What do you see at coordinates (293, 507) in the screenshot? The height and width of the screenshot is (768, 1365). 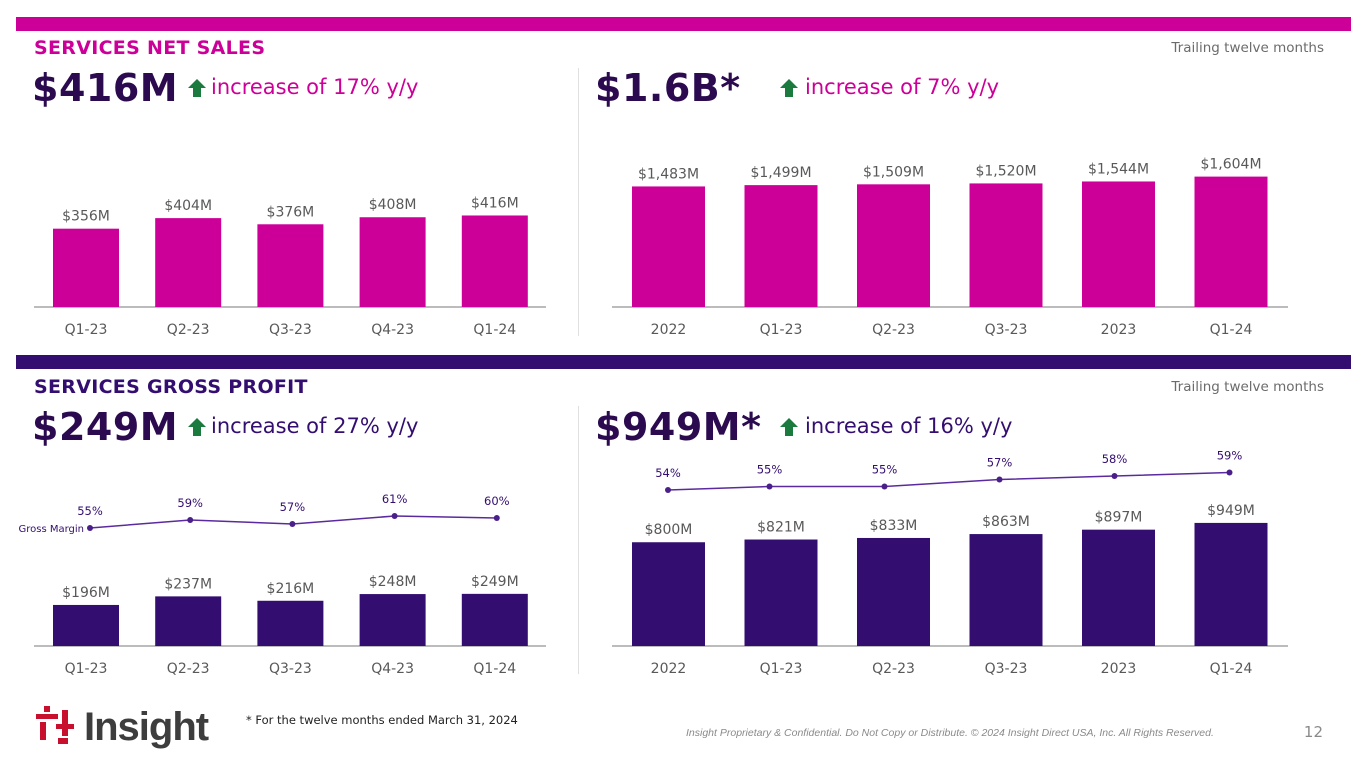 I see `gross-margin-label: 57%` at bounding box center [293, 507].